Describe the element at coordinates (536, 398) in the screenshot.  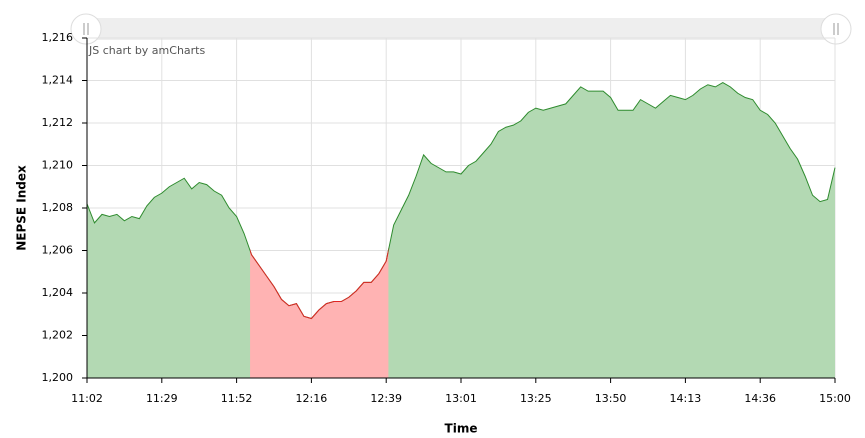
I see `x-tick-label: 13:25` at that location.